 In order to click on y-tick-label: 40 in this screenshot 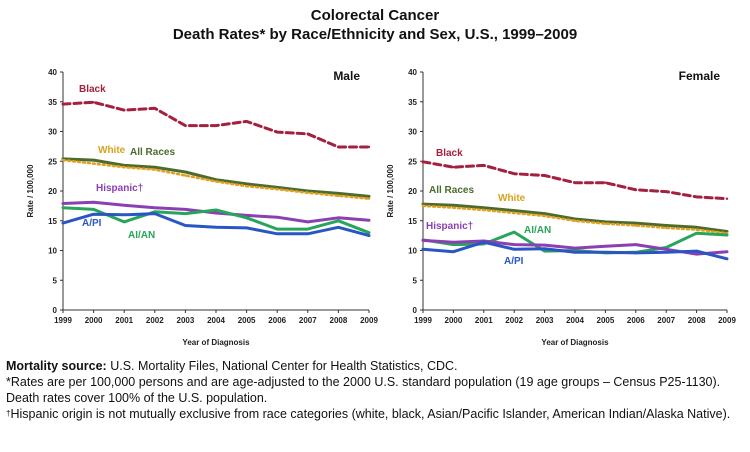, I will do `click(412, 72)`.